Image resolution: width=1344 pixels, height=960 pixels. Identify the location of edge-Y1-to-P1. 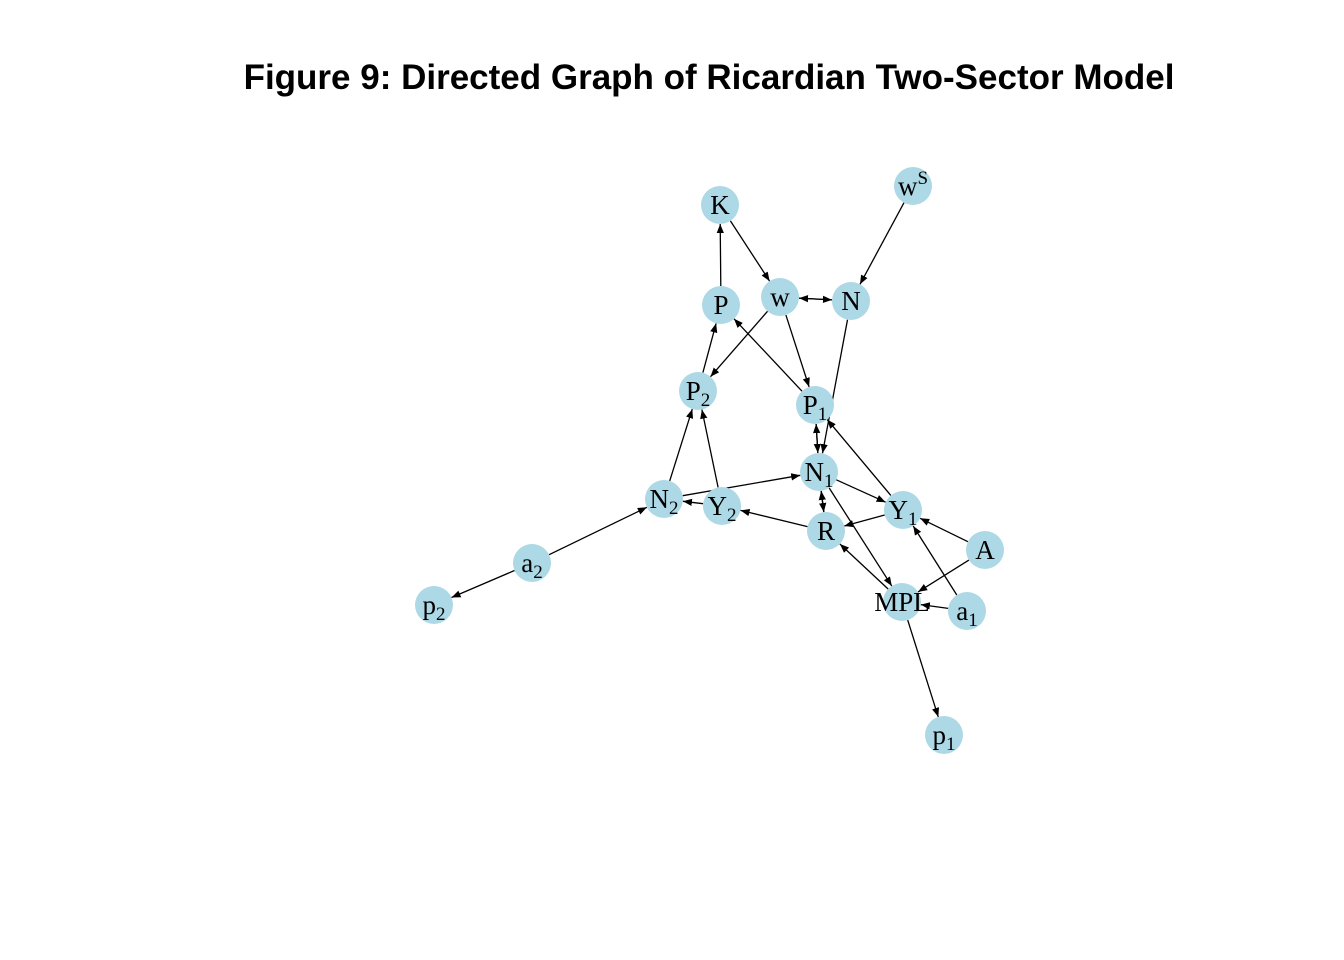
(859, 457).